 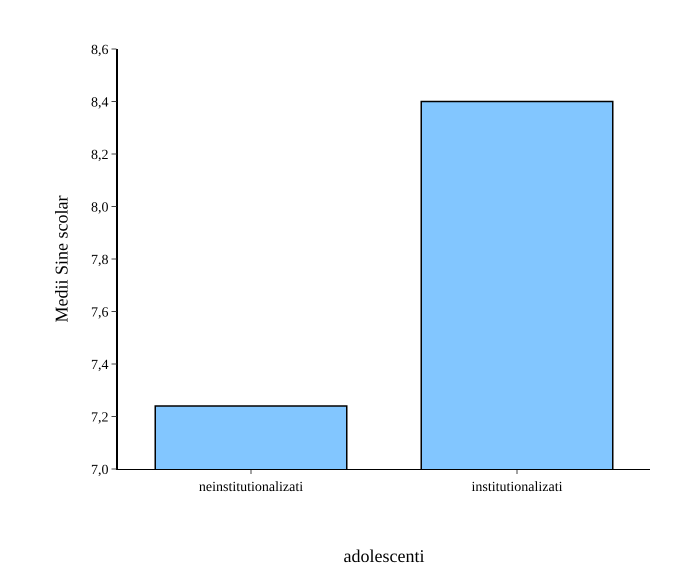 I want to click on y-tick-label: 7,6, so click(x=99, y=312).